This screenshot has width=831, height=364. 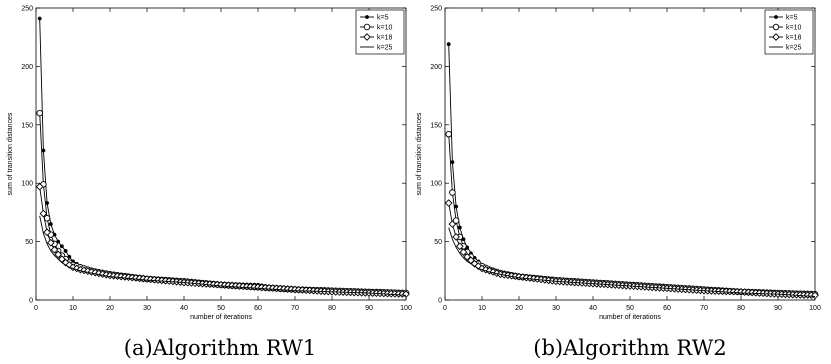 I want to click on x-tick-label: 70, so click(x=704, y=308).